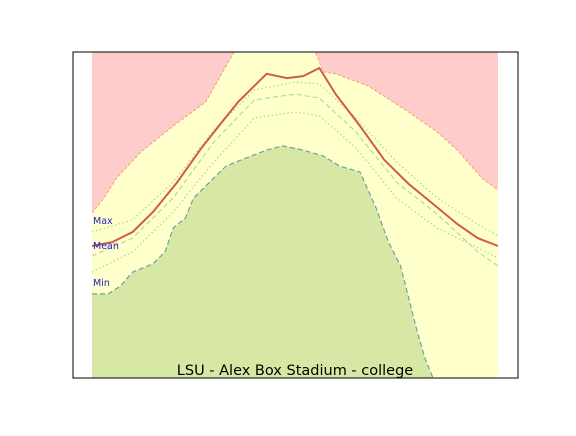 The image size is (576, 436). What do you see at coordinates (103, 221) in the screenshot?
I see `annotation-max: Max` at bounding box center [103, 221].